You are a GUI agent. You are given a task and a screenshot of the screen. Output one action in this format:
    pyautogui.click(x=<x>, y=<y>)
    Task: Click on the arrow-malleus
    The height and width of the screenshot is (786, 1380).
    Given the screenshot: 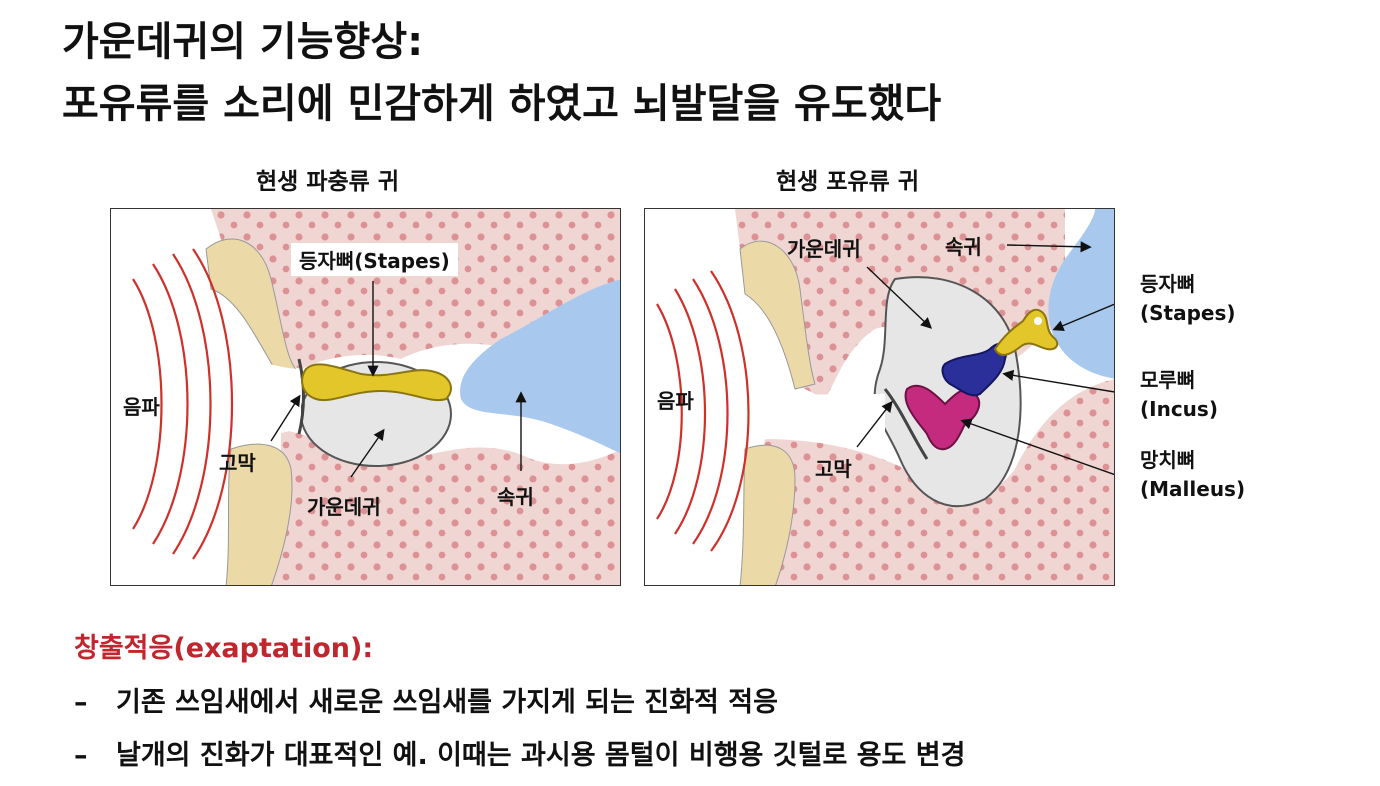 What is the action you would take?
    pyautogui.click(x=1037, y=447)
    